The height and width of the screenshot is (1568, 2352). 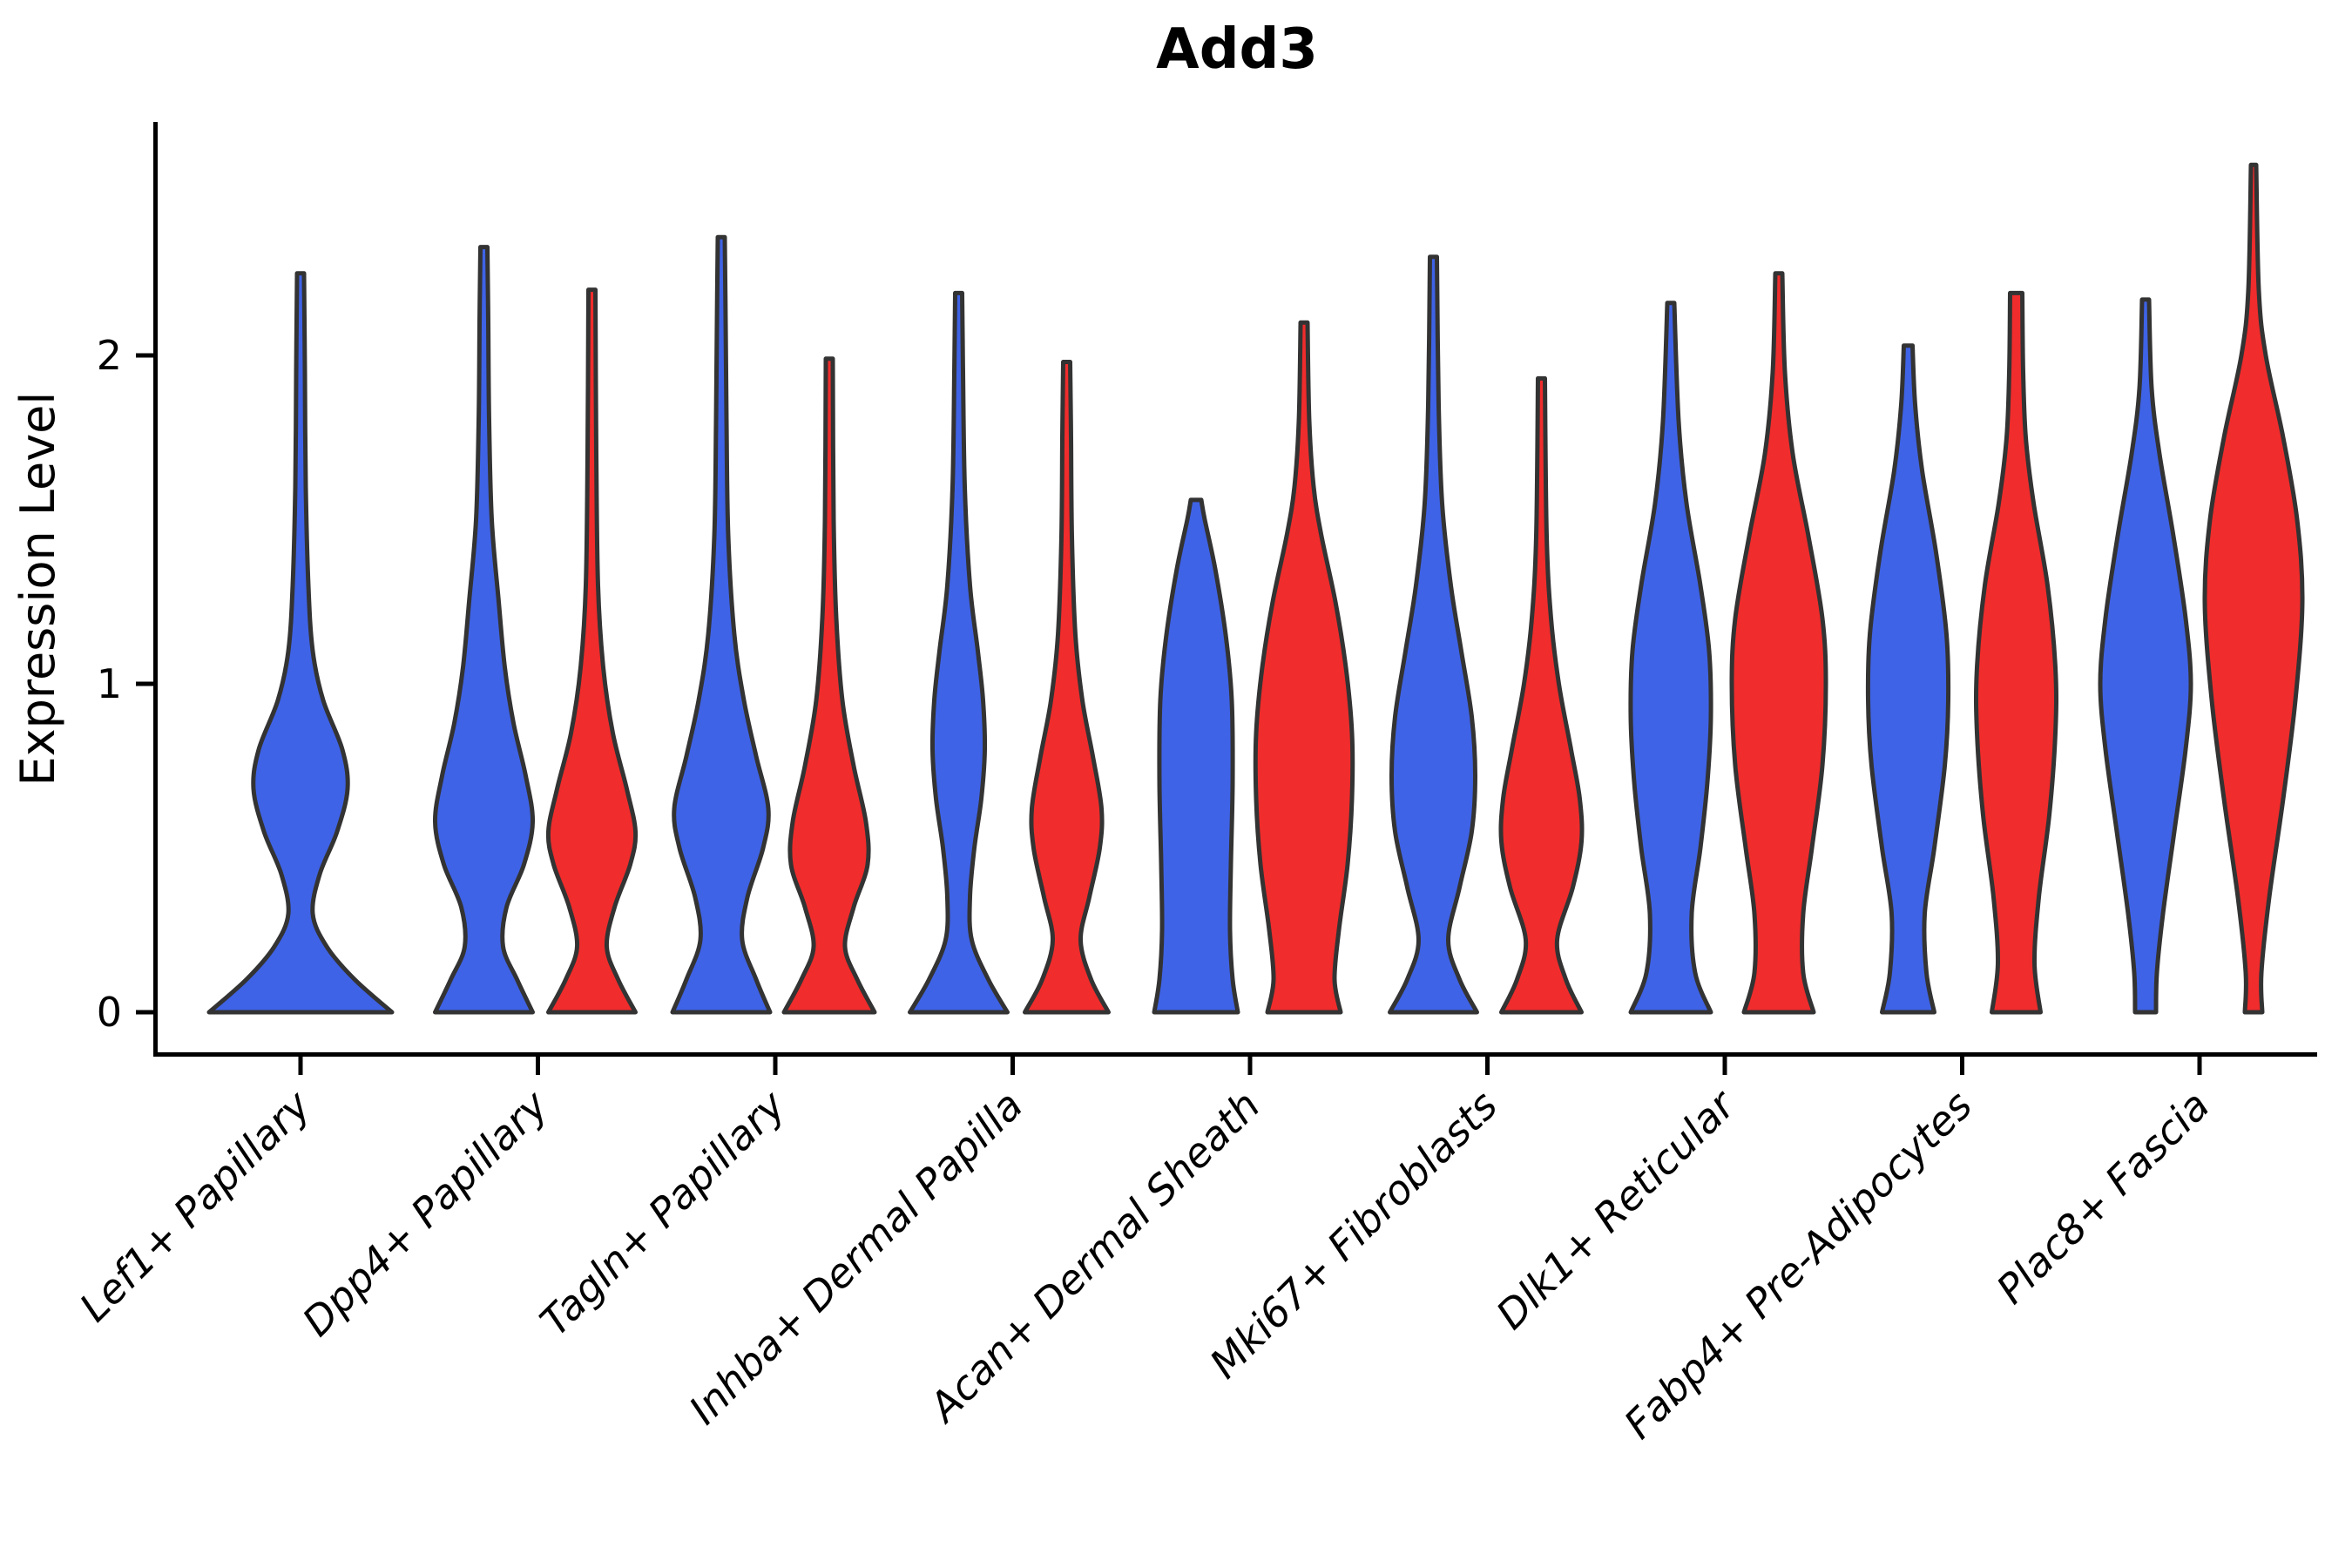 What do you see at coordinates (195, 1205) in the screenshot?
I see `x-tick-label: Lef1+ Papillary` at bounding box center [195, 1205].